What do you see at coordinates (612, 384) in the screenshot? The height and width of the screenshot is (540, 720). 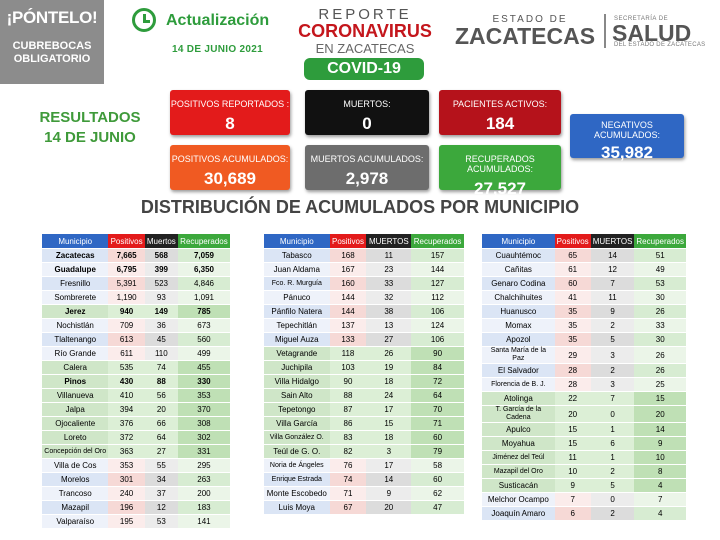 I see `muertos-cell: 3` at bounding box center [612, 384].